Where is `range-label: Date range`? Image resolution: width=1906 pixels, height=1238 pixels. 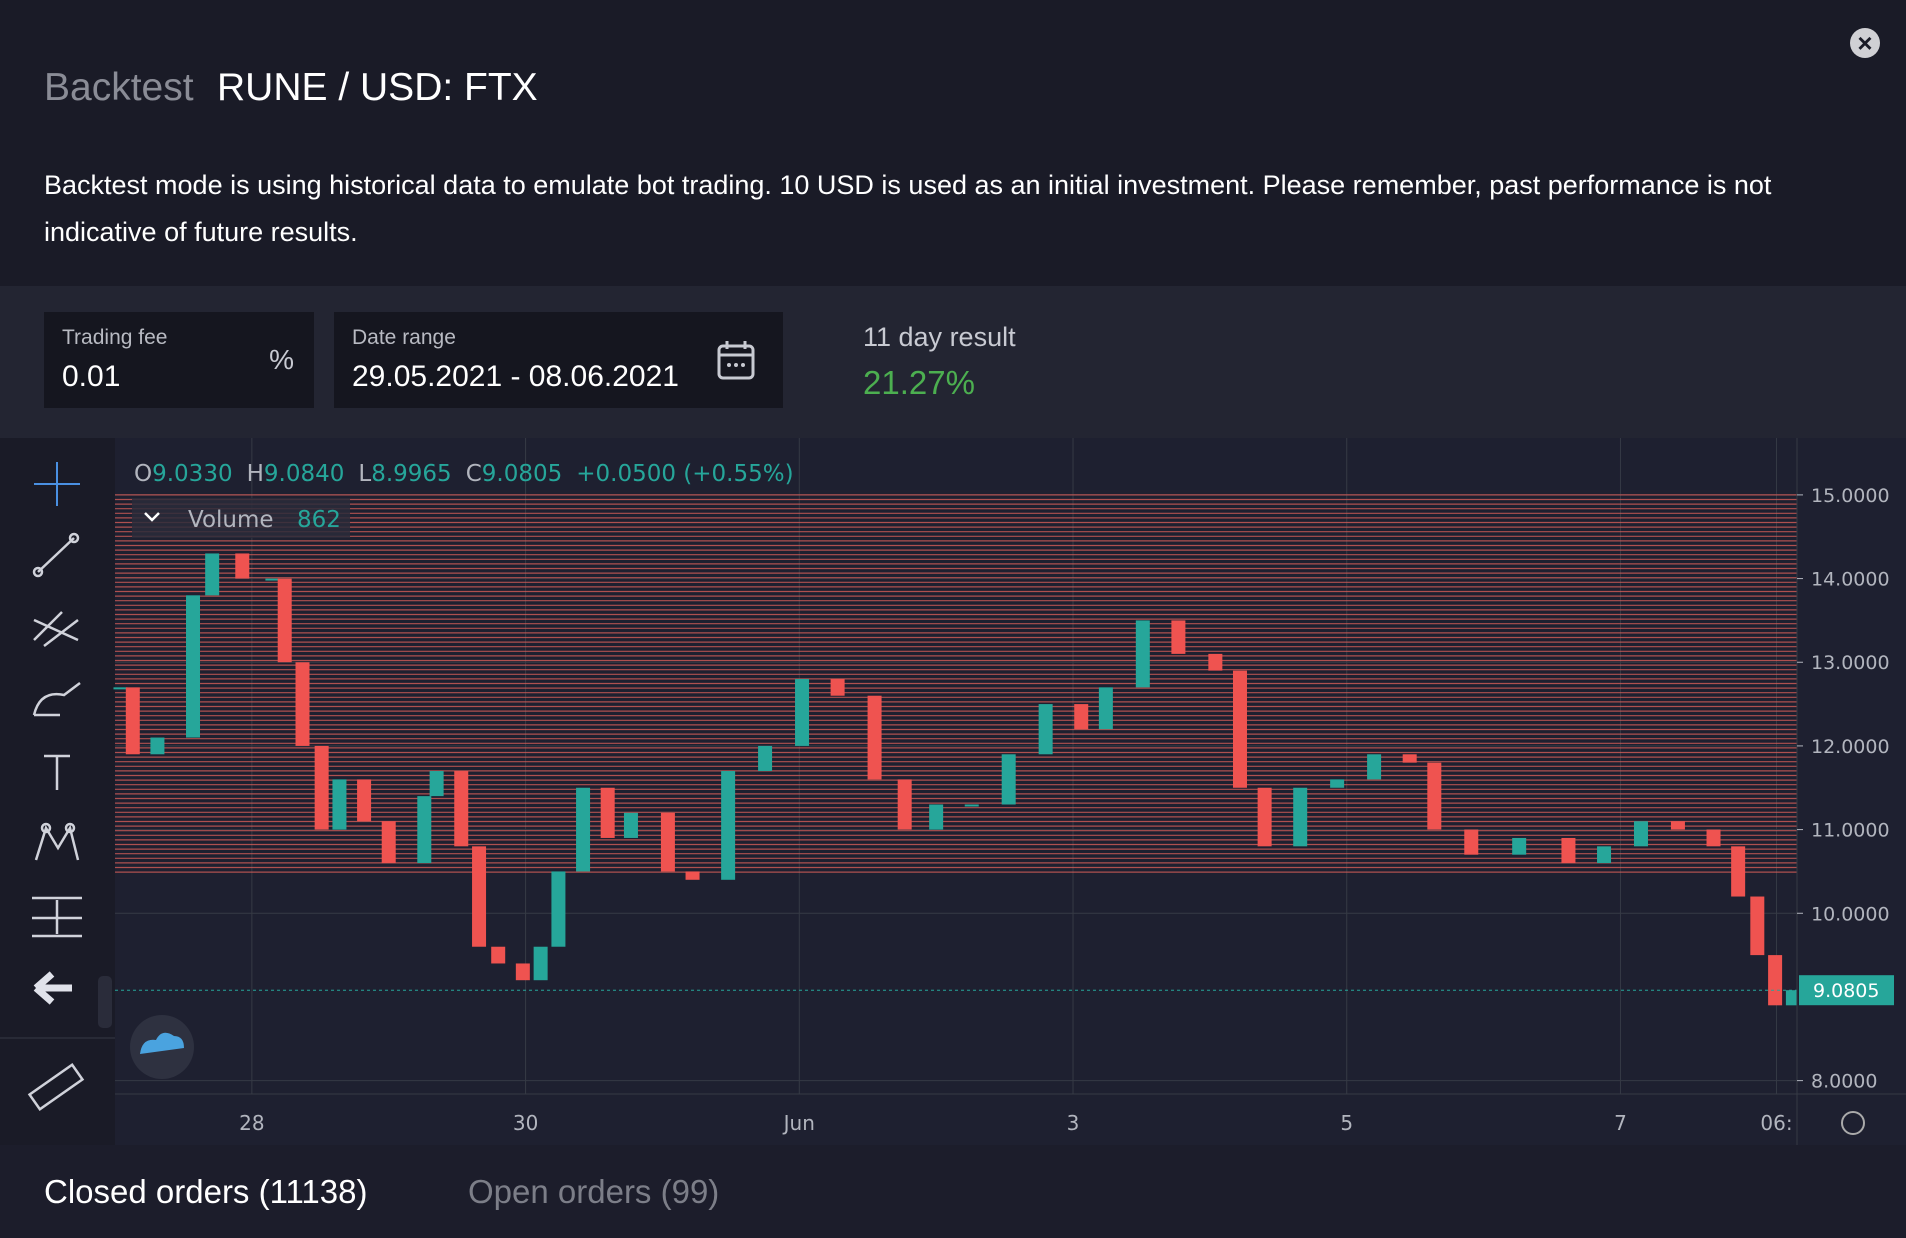 range-label: Date range is located at coordinates (404, 337).